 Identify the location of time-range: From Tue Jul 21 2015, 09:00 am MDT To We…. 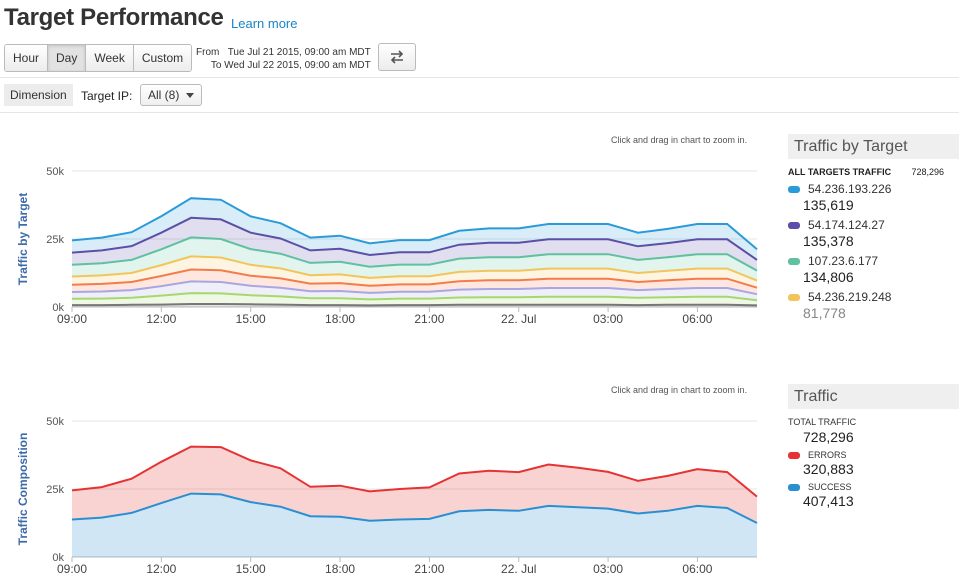
(283, 59).